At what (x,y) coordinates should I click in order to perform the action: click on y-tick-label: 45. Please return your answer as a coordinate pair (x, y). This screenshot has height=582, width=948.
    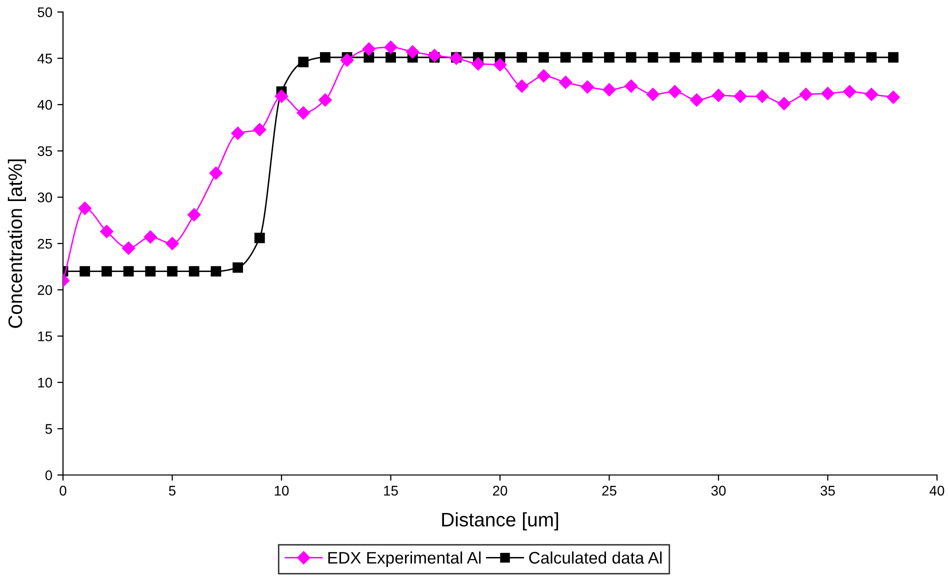
    Looking at the image, I should click on (44, 59).